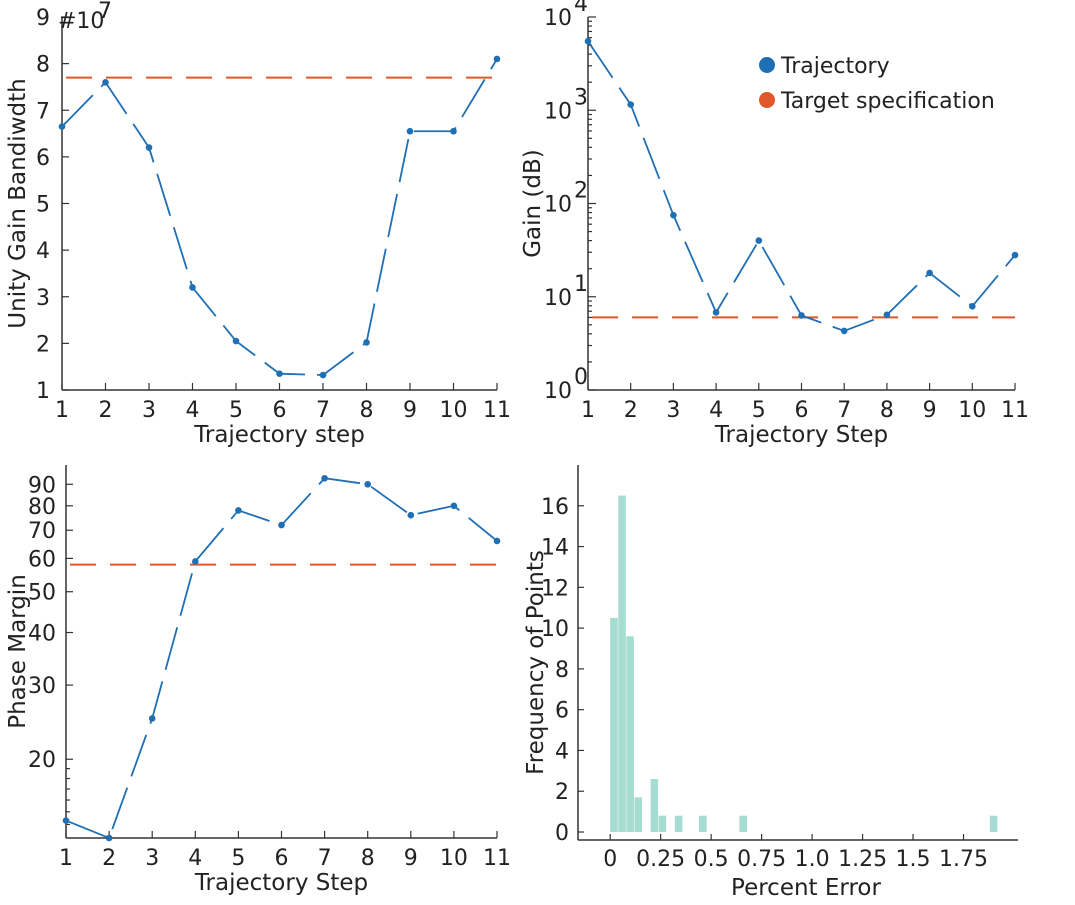  I want to click on y-tick-label: 14, so click(555, 548).